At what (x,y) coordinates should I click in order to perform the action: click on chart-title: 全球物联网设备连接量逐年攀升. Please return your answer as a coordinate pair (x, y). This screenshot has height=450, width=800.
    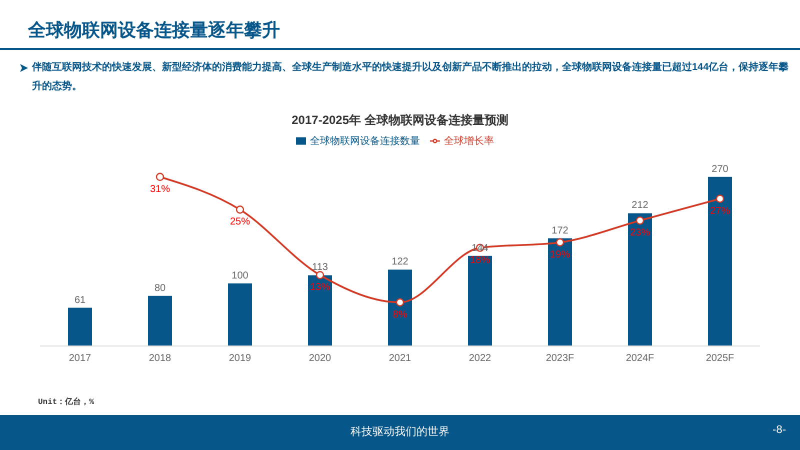
    Looking at the image, I should click on (154, 30).